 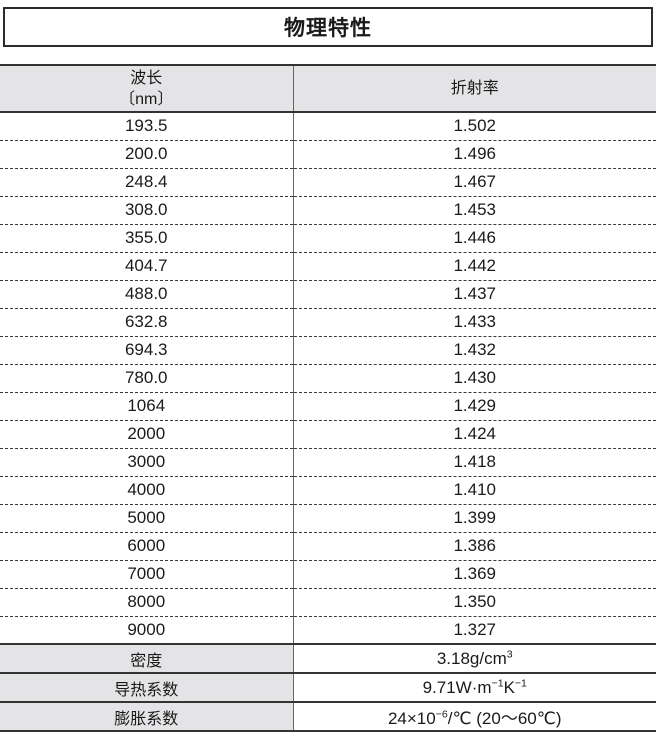 I want to click on table-row: 632.8 1.433, so click(x=328, y=322).